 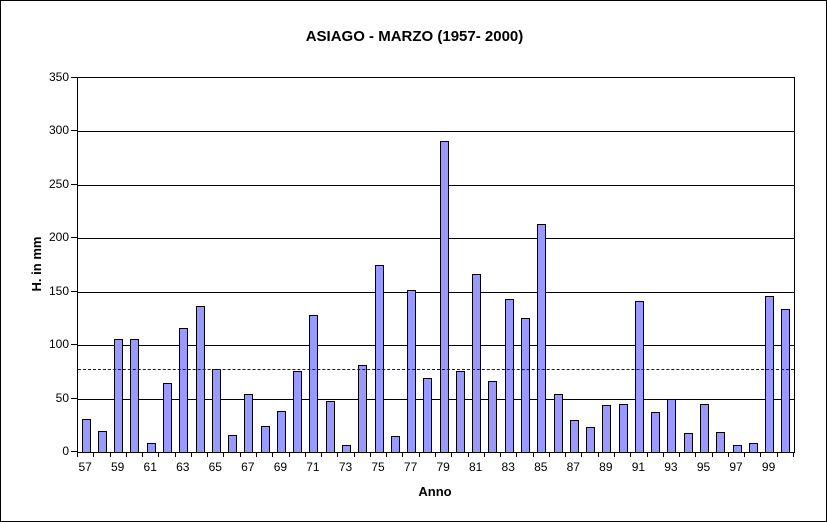 I want to click on x-tick-label: 69, so click(x=280, y=467).